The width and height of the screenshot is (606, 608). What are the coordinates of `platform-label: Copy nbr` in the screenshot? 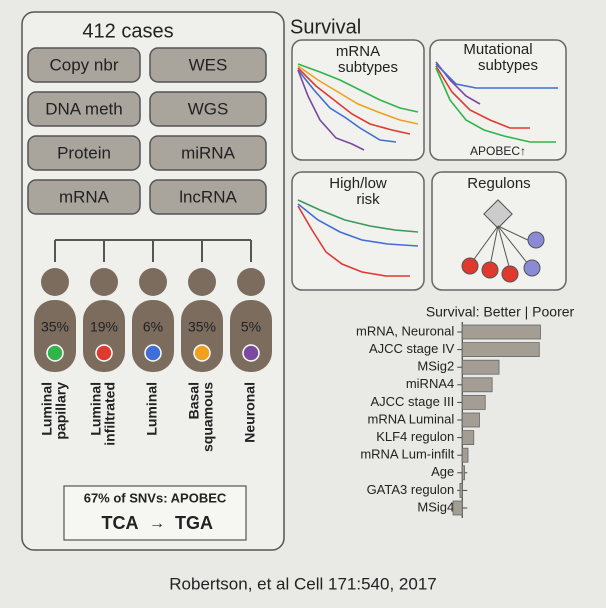 It's located at (84, 64).